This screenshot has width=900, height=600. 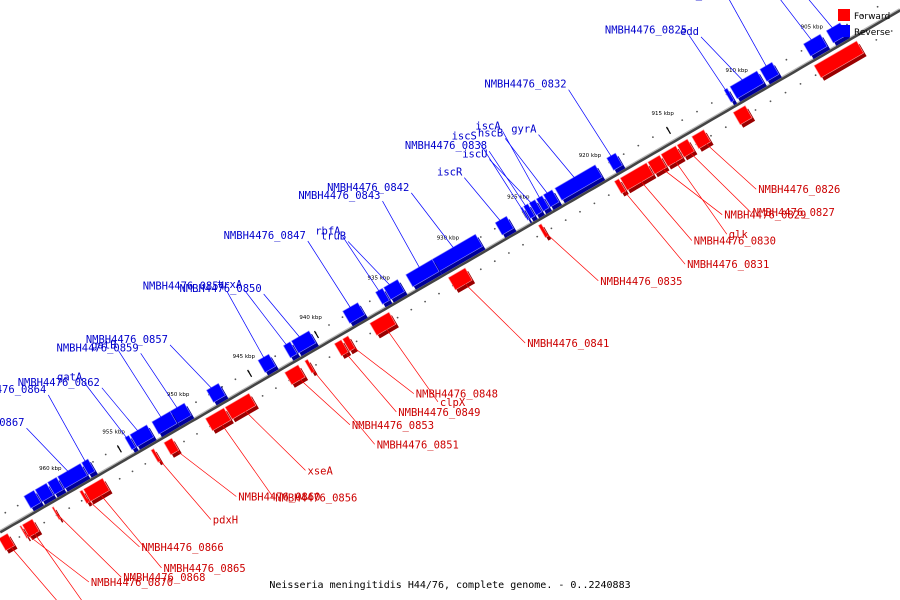 What do you see at coordinates (23, 390) in the screenshot?
I see `gene-label: NMBH4476_0864` at bounding box center [23, 390].